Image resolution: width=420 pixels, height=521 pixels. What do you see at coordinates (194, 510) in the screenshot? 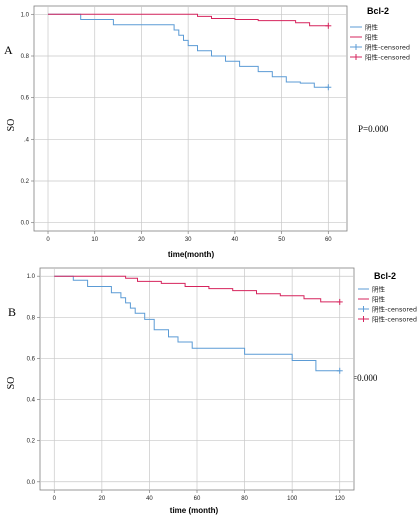
I see `x-axis-label-b: time (month)` at bounding box center [194, 510].